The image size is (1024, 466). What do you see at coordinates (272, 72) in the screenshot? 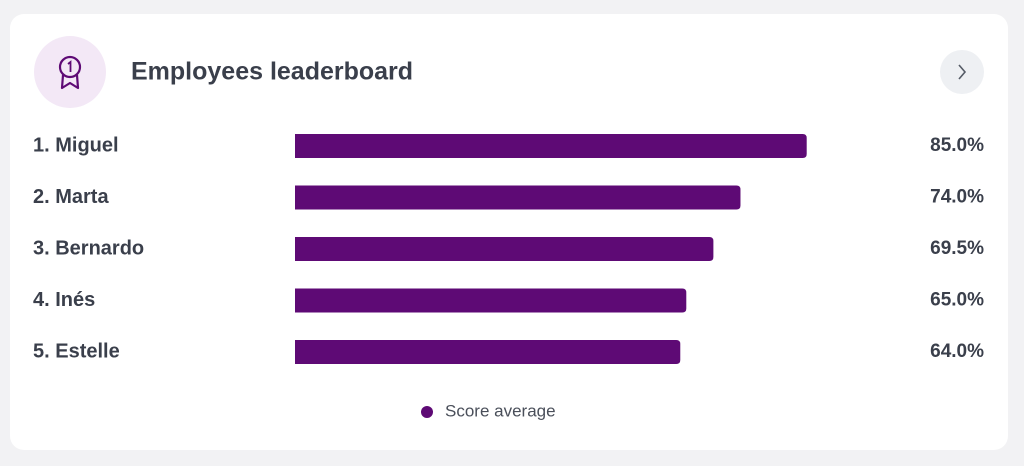
I see `chart-title: Employees leaderboard` at bounding box center [272, 72].